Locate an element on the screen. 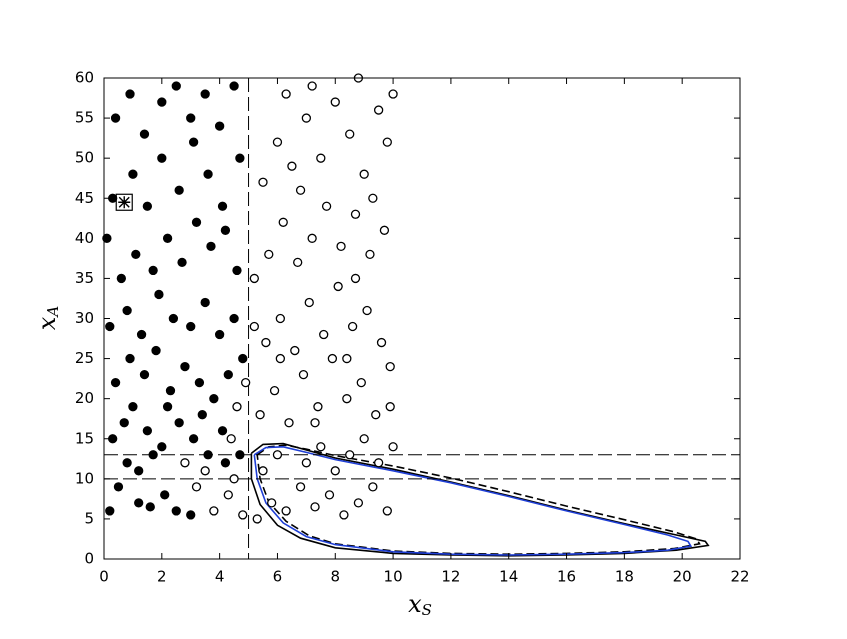  y-tick-label: 30 is located at coordinates (84, 318).